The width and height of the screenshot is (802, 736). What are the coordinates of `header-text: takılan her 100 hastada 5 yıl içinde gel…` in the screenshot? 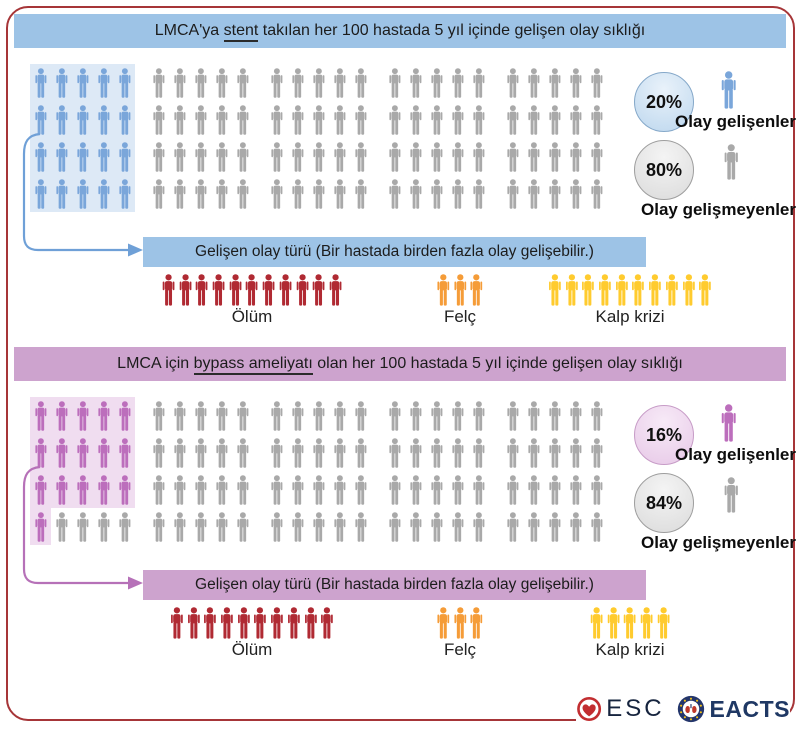 It's located at (452, 30).